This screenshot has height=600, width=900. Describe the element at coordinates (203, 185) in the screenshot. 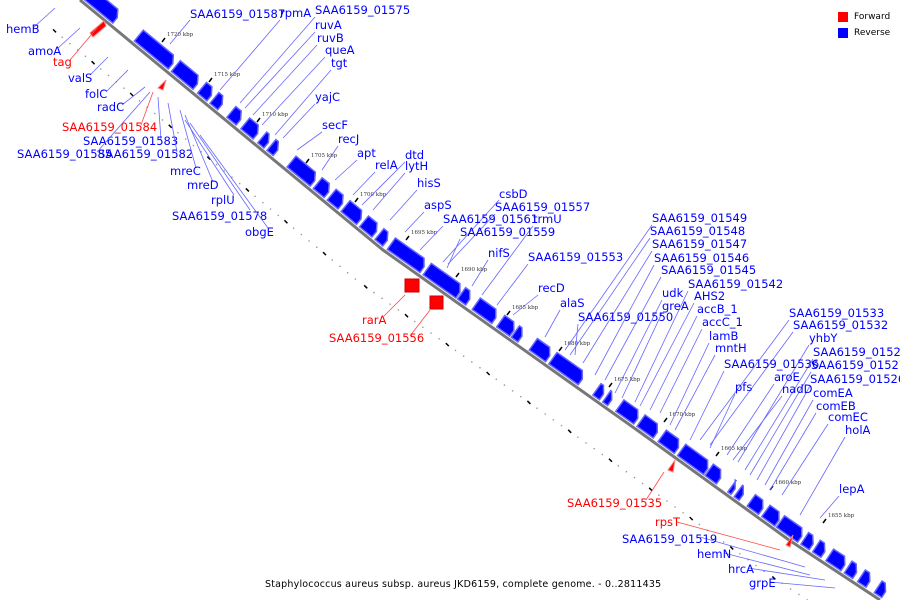

I see `gene-label-mreD: mreD` at that location.